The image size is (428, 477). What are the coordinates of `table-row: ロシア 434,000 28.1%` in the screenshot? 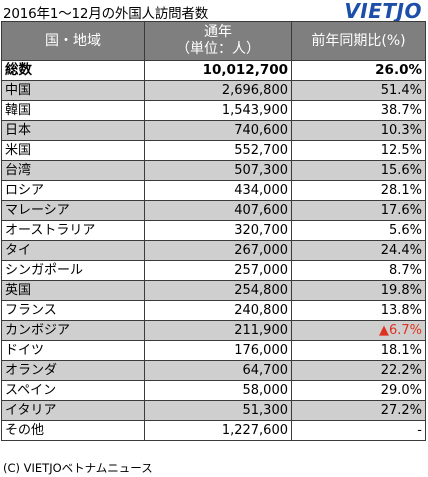 It's located at (213, 190).